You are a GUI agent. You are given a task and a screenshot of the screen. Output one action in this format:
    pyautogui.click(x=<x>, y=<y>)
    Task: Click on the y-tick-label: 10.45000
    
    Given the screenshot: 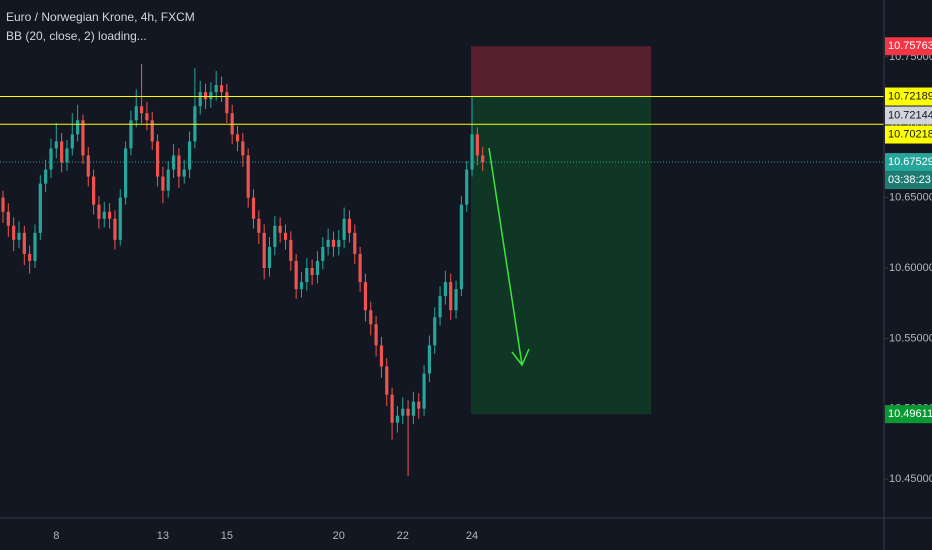 What is the action you would take?
    pyautogui.click(x=910, y=479)
    